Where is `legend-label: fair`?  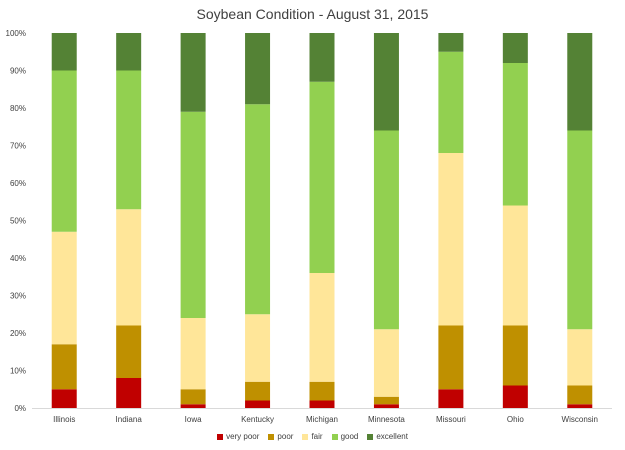
legend-label: fair is located at coordinates (317, 436).